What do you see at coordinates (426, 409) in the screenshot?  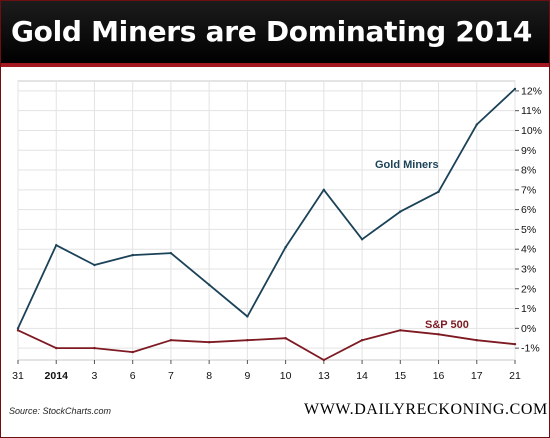 I see `brand-url: WWW.DAILYRECKONING.COM` at bounding box center [426, 409].